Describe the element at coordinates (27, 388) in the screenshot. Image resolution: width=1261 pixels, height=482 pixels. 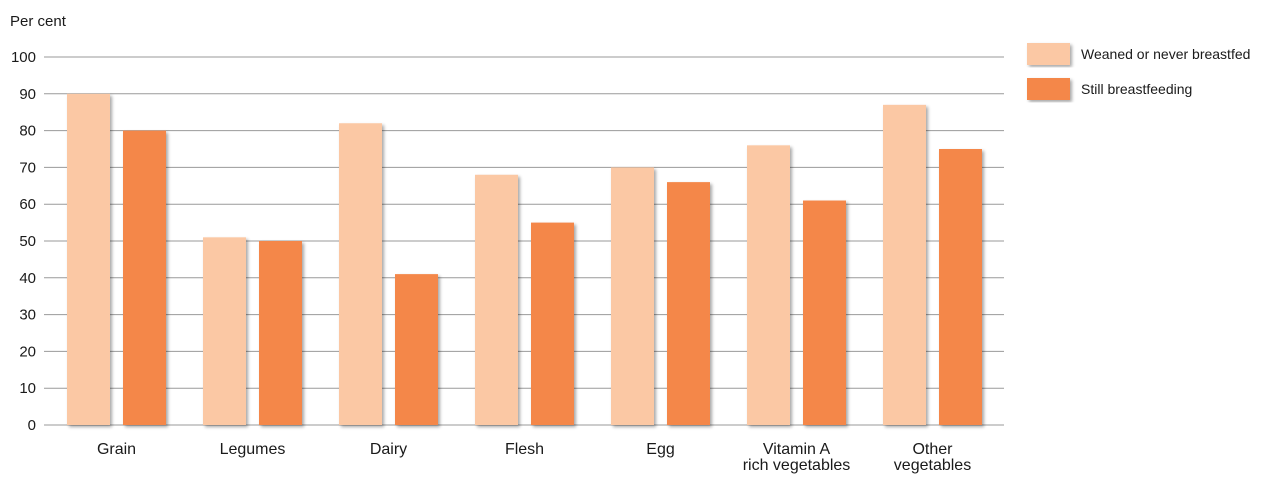
I see `y-tick-label-10: 10` at that location.